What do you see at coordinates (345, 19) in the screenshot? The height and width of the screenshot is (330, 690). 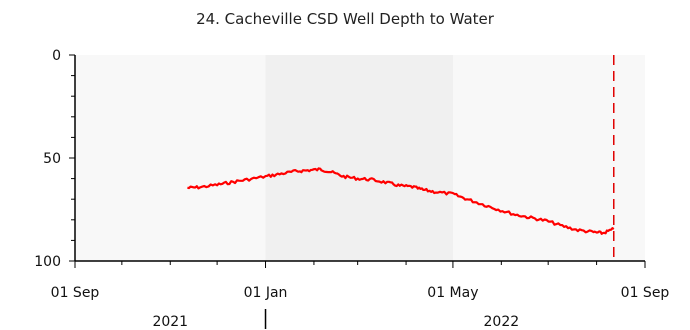 I see `chart-title: 24. Cacheville CSD Well Depth to Water` at bounding box center [345, 19].